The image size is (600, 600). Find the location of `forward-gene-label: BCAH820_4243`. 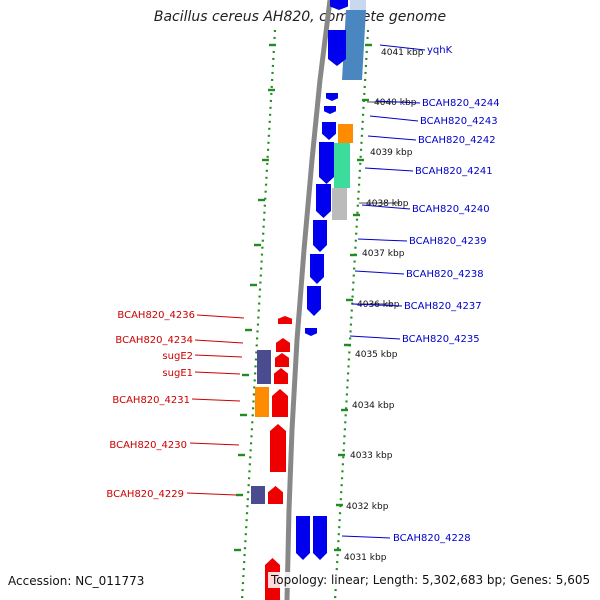

forward-gene-label: BCAH820_4243 is located at coordinates (459, 121).